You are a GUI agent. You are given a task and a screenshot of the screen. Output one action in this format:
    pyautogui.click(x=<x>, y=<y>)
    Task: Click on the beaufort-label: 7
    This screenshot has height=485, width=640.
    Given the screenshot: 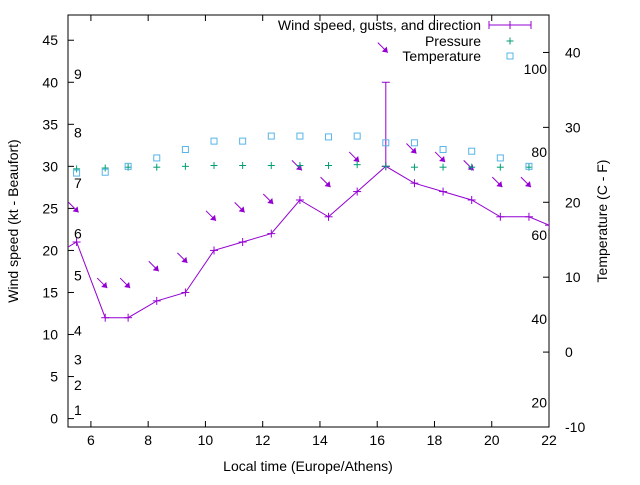 What is the action you would take?
    pyautogui.click(x=78, y=183)
    